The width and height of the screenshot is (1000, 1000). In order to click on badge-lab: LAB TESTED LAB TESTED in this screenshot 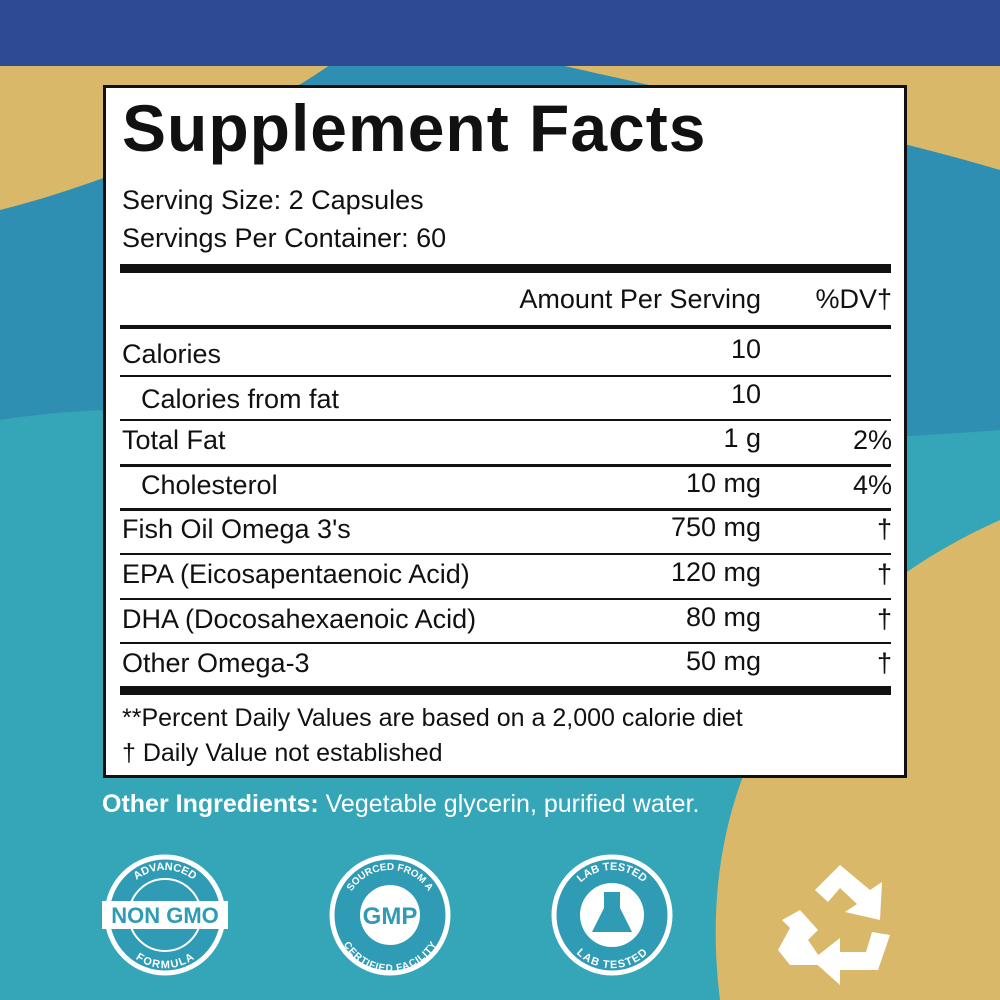, I will do `click(612, 915)`.